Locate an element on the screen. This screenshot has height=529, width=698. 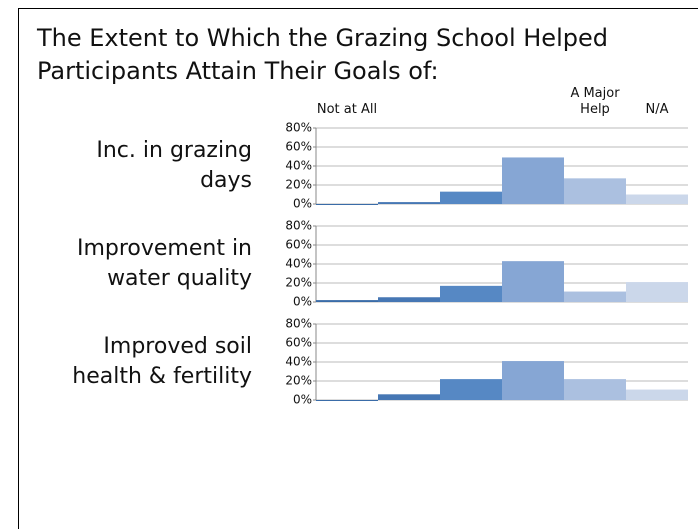
row-label: health & fertility is located at coordinates (162, 376).